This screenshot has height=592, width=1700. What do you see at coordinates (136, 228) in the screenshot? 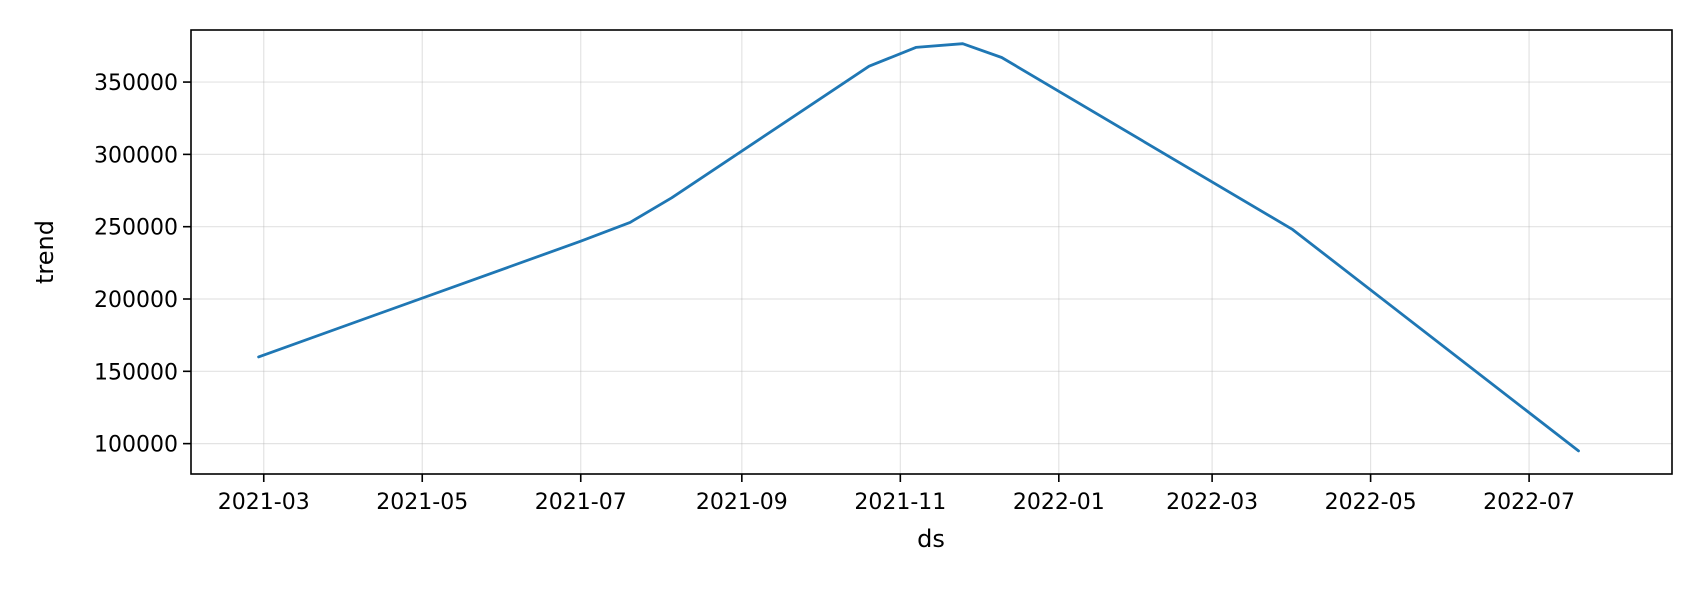
I see `y-tick-label: 250000` at bounding box center [136, 228].